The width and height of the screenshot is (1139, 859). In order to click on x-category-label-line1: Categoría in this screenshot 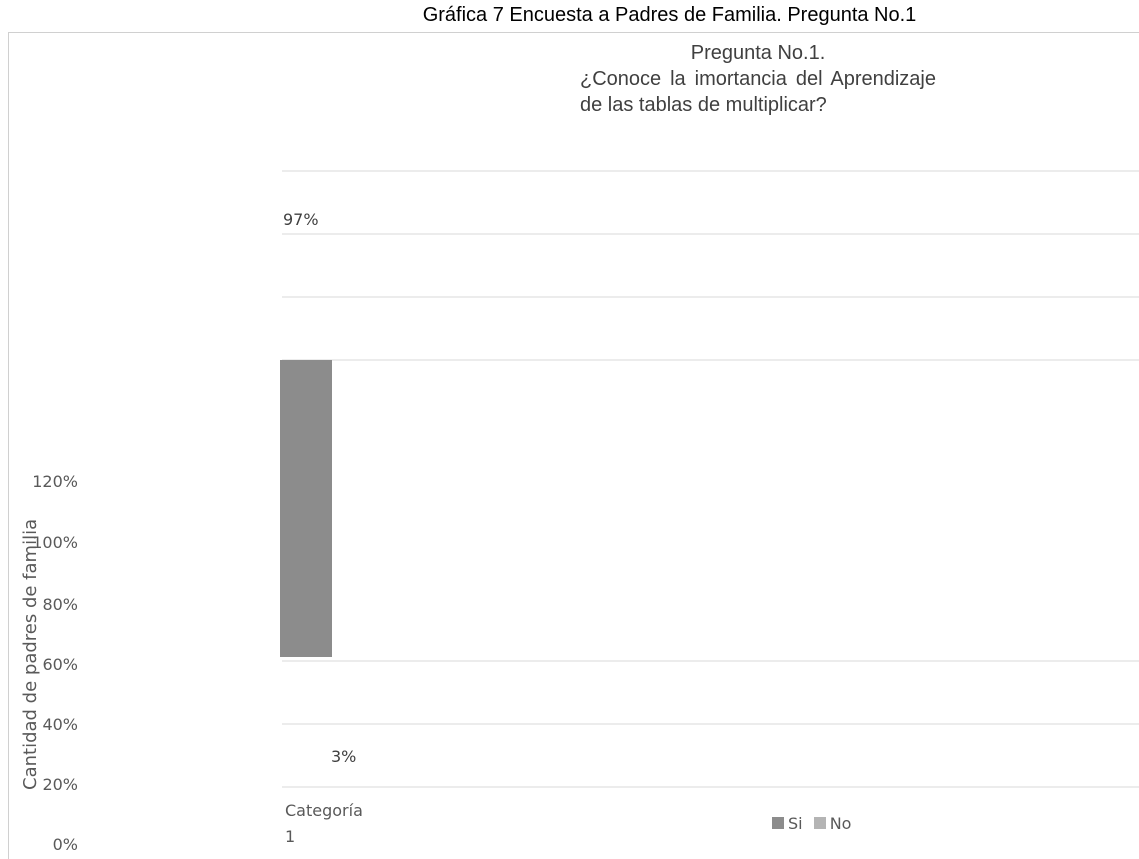, I will do `click(324, 810)`.